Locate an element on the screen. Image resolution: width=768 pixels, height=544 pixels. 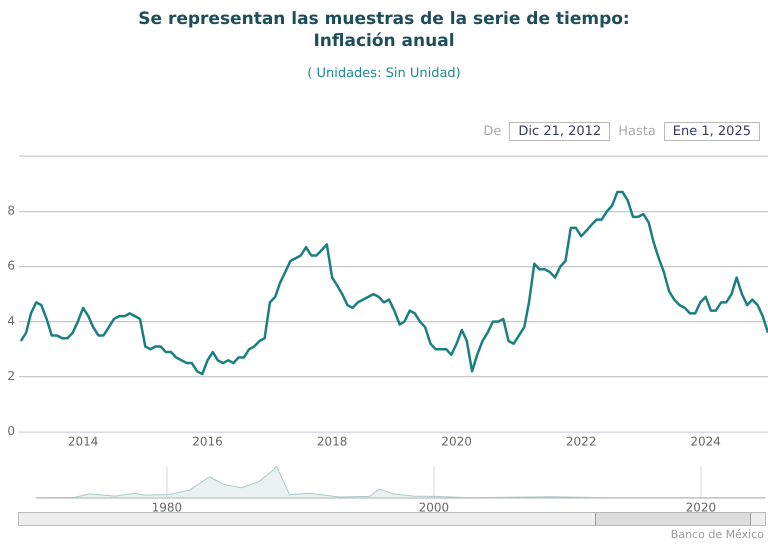
chart-subtitle: ( Unidades: Sin Unidad) is located at coordinates (384, 73).